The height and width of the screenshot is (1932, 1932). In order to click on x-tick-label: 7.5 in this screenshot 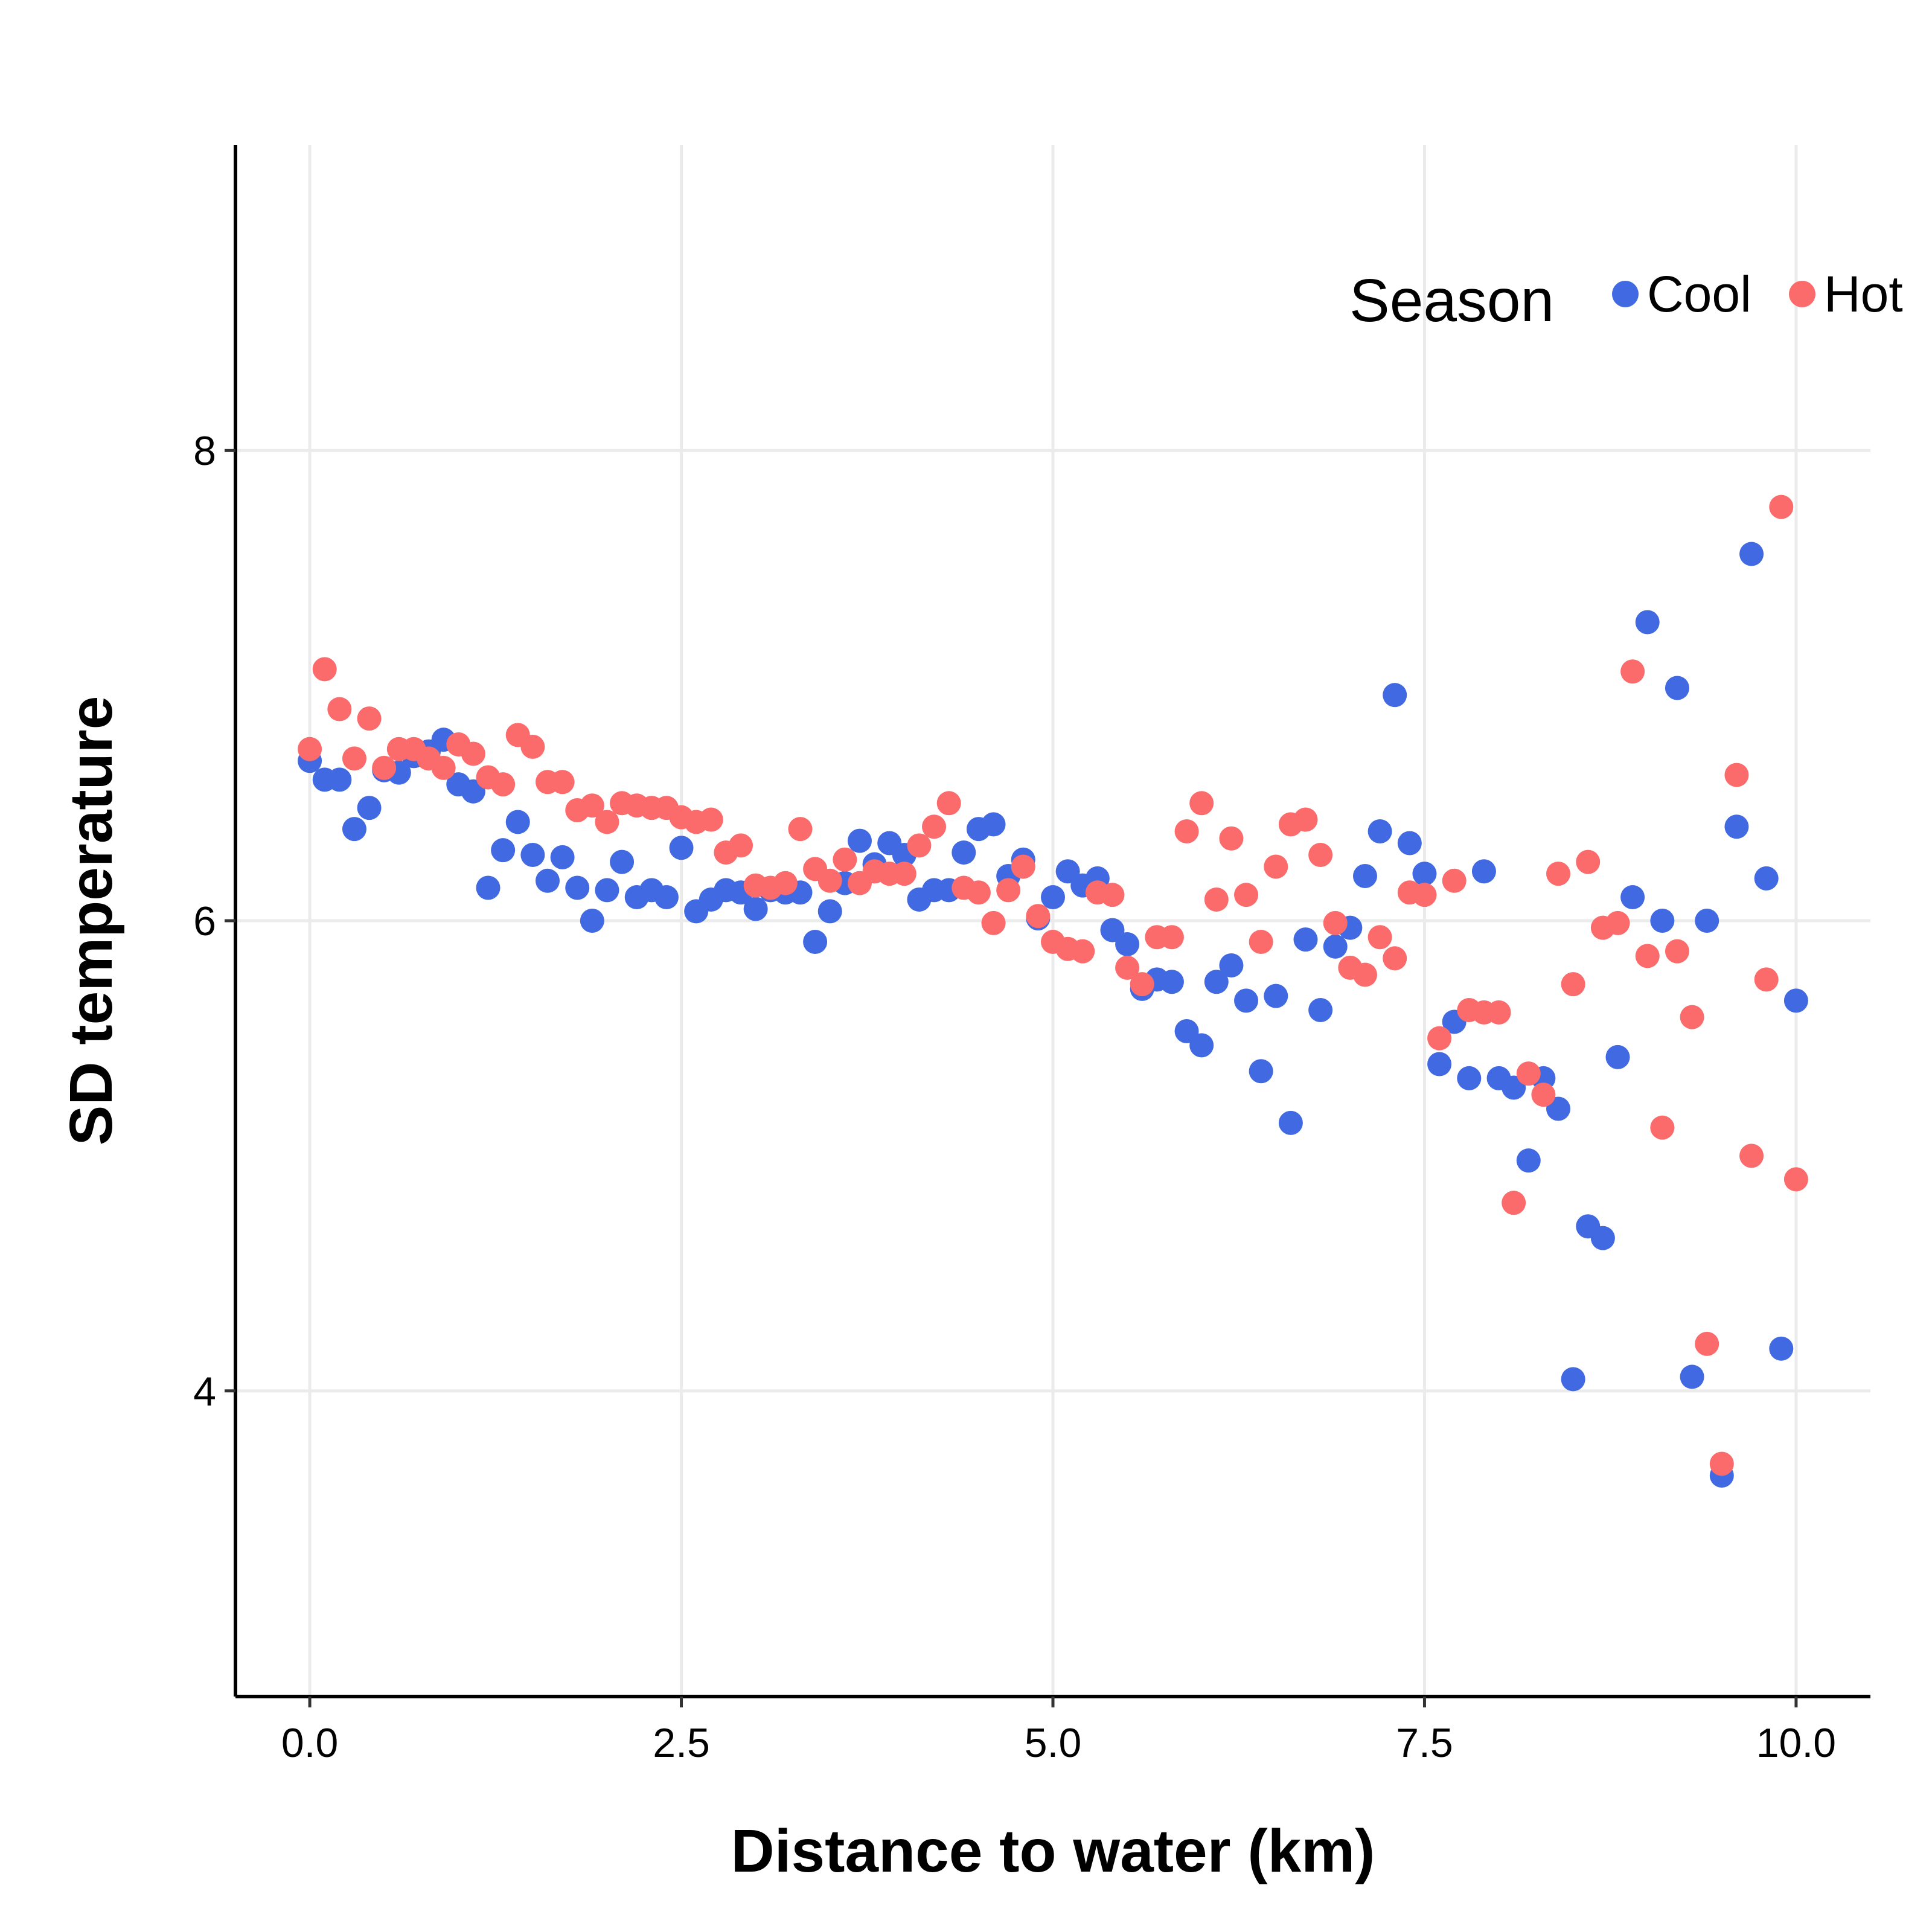, I will do `click(1424, 1743)`.